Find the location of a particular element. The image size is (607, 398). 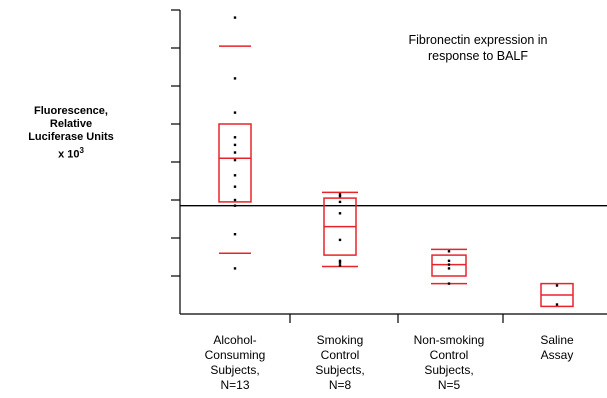

category-label-alcohol: Alcohol- Consuming Subjects, N=13 is located at coordinates (235, 363).